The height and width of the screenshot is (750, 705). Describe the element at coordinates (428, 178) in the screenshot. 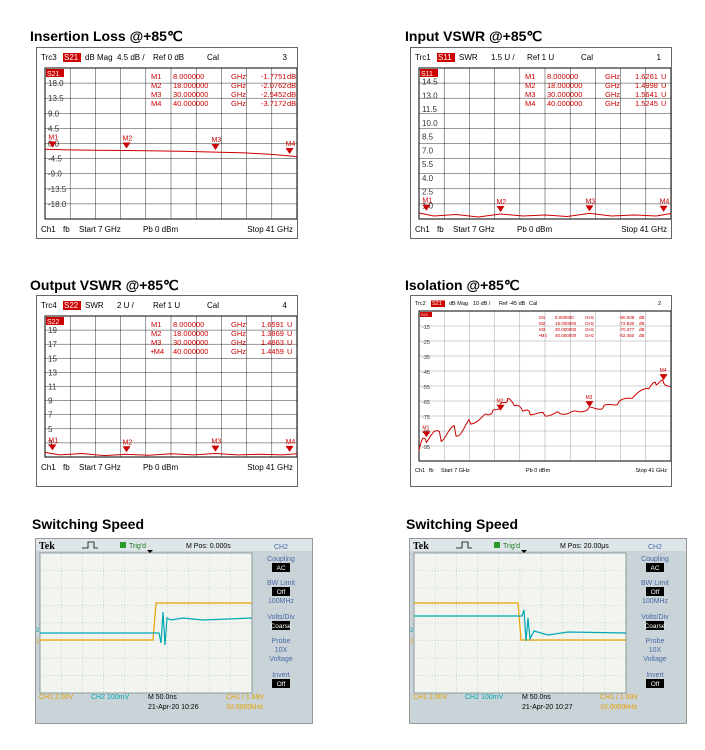

I see `y-tick-label: 4.0` at that location.